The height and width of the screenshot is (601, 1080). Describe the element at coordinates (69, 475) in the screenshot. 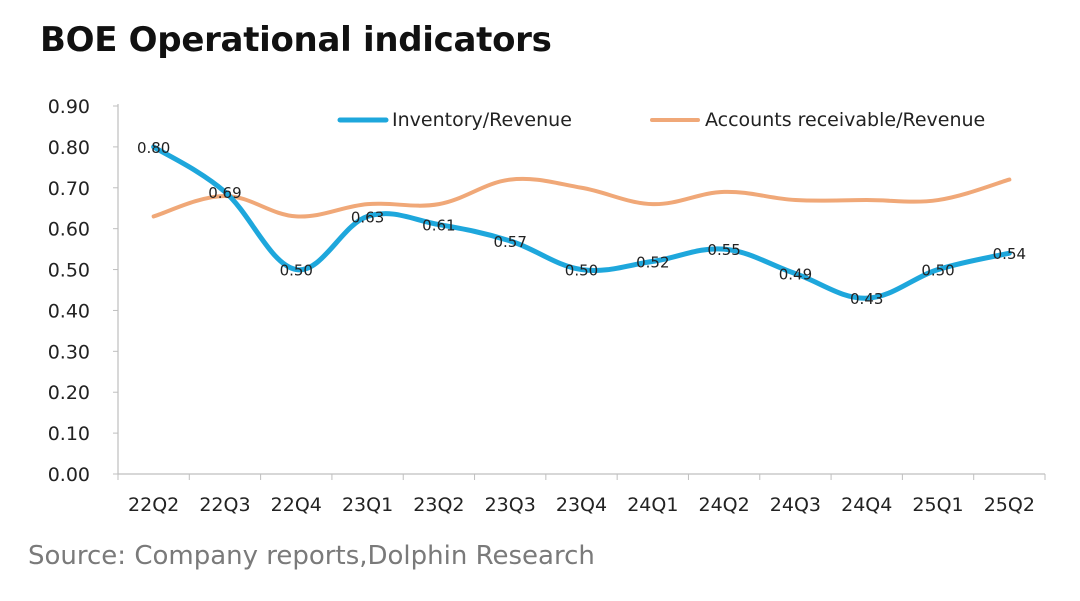

I see `y-tick-label: 0.00` at that location.